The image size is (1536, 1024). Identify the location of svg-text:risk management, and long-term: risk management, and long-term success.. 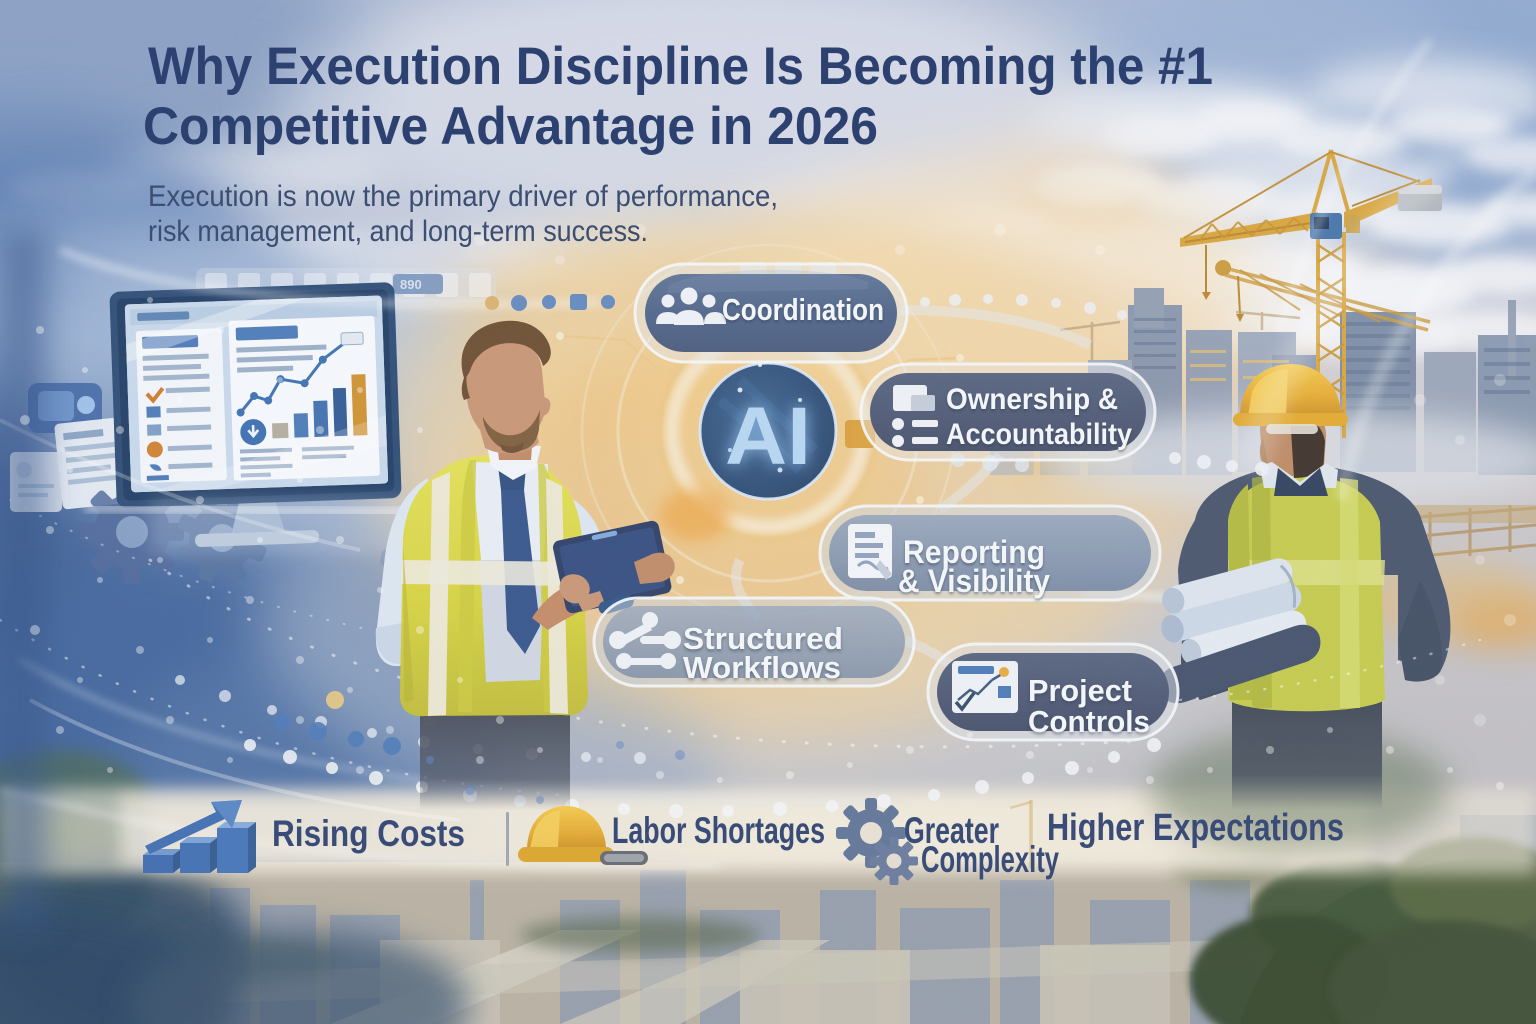
(398, 231).